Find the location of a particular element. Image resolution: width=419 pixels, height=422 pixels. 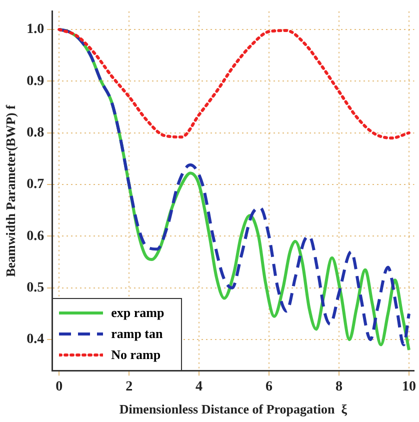

x-tick-label: 2 is located at coordinates (129, 387).